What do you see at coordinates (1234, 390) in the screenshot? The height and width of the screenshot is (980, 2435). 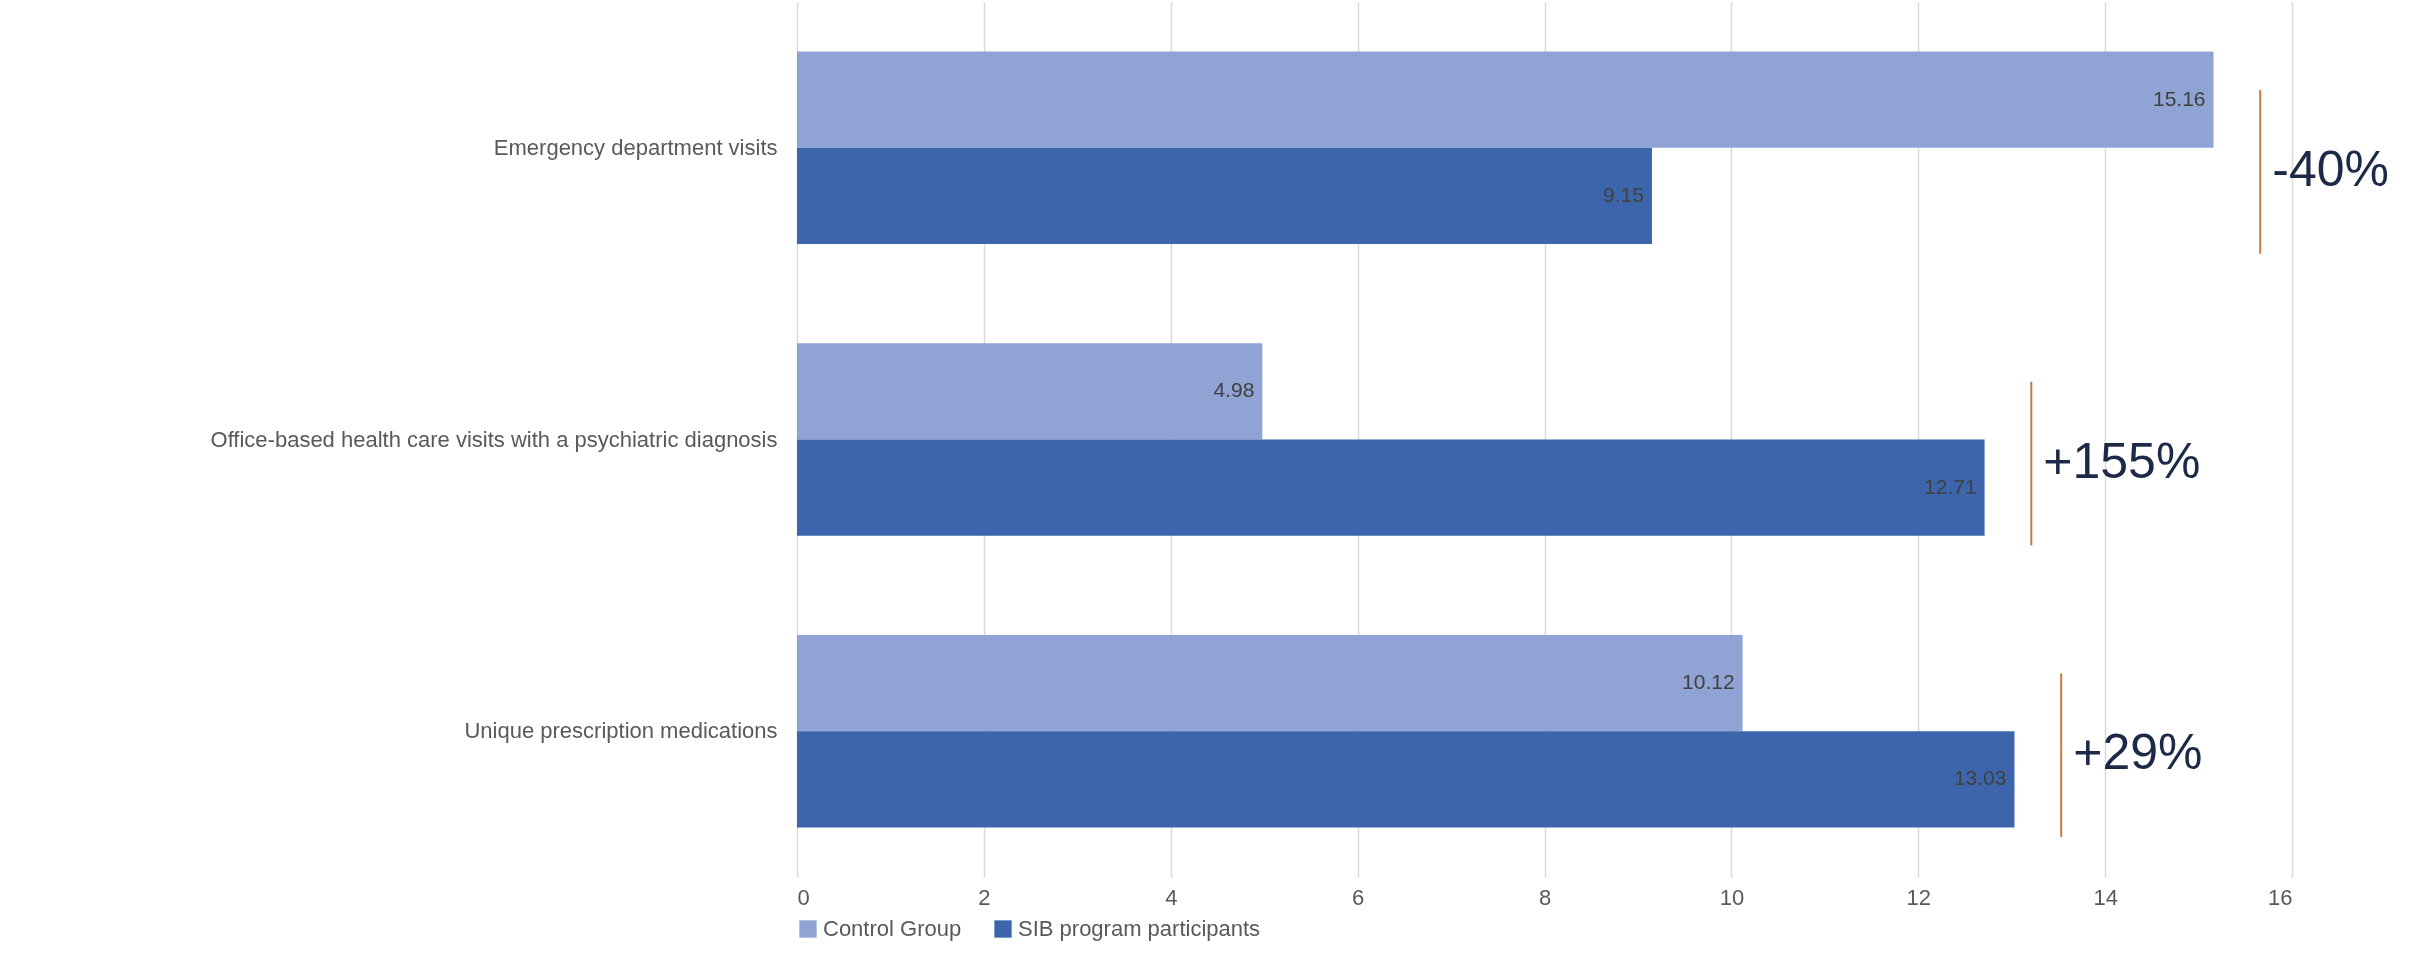 I see `data-label: 4.98` at bounding box center [1234, 390].